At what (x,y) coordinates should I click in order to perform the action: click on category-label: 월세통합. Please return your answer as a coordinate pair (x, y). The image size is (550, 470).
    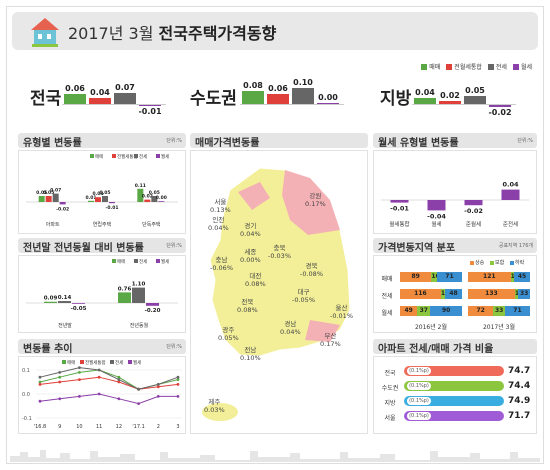
    Looking at the image, I should click on (399, 224).